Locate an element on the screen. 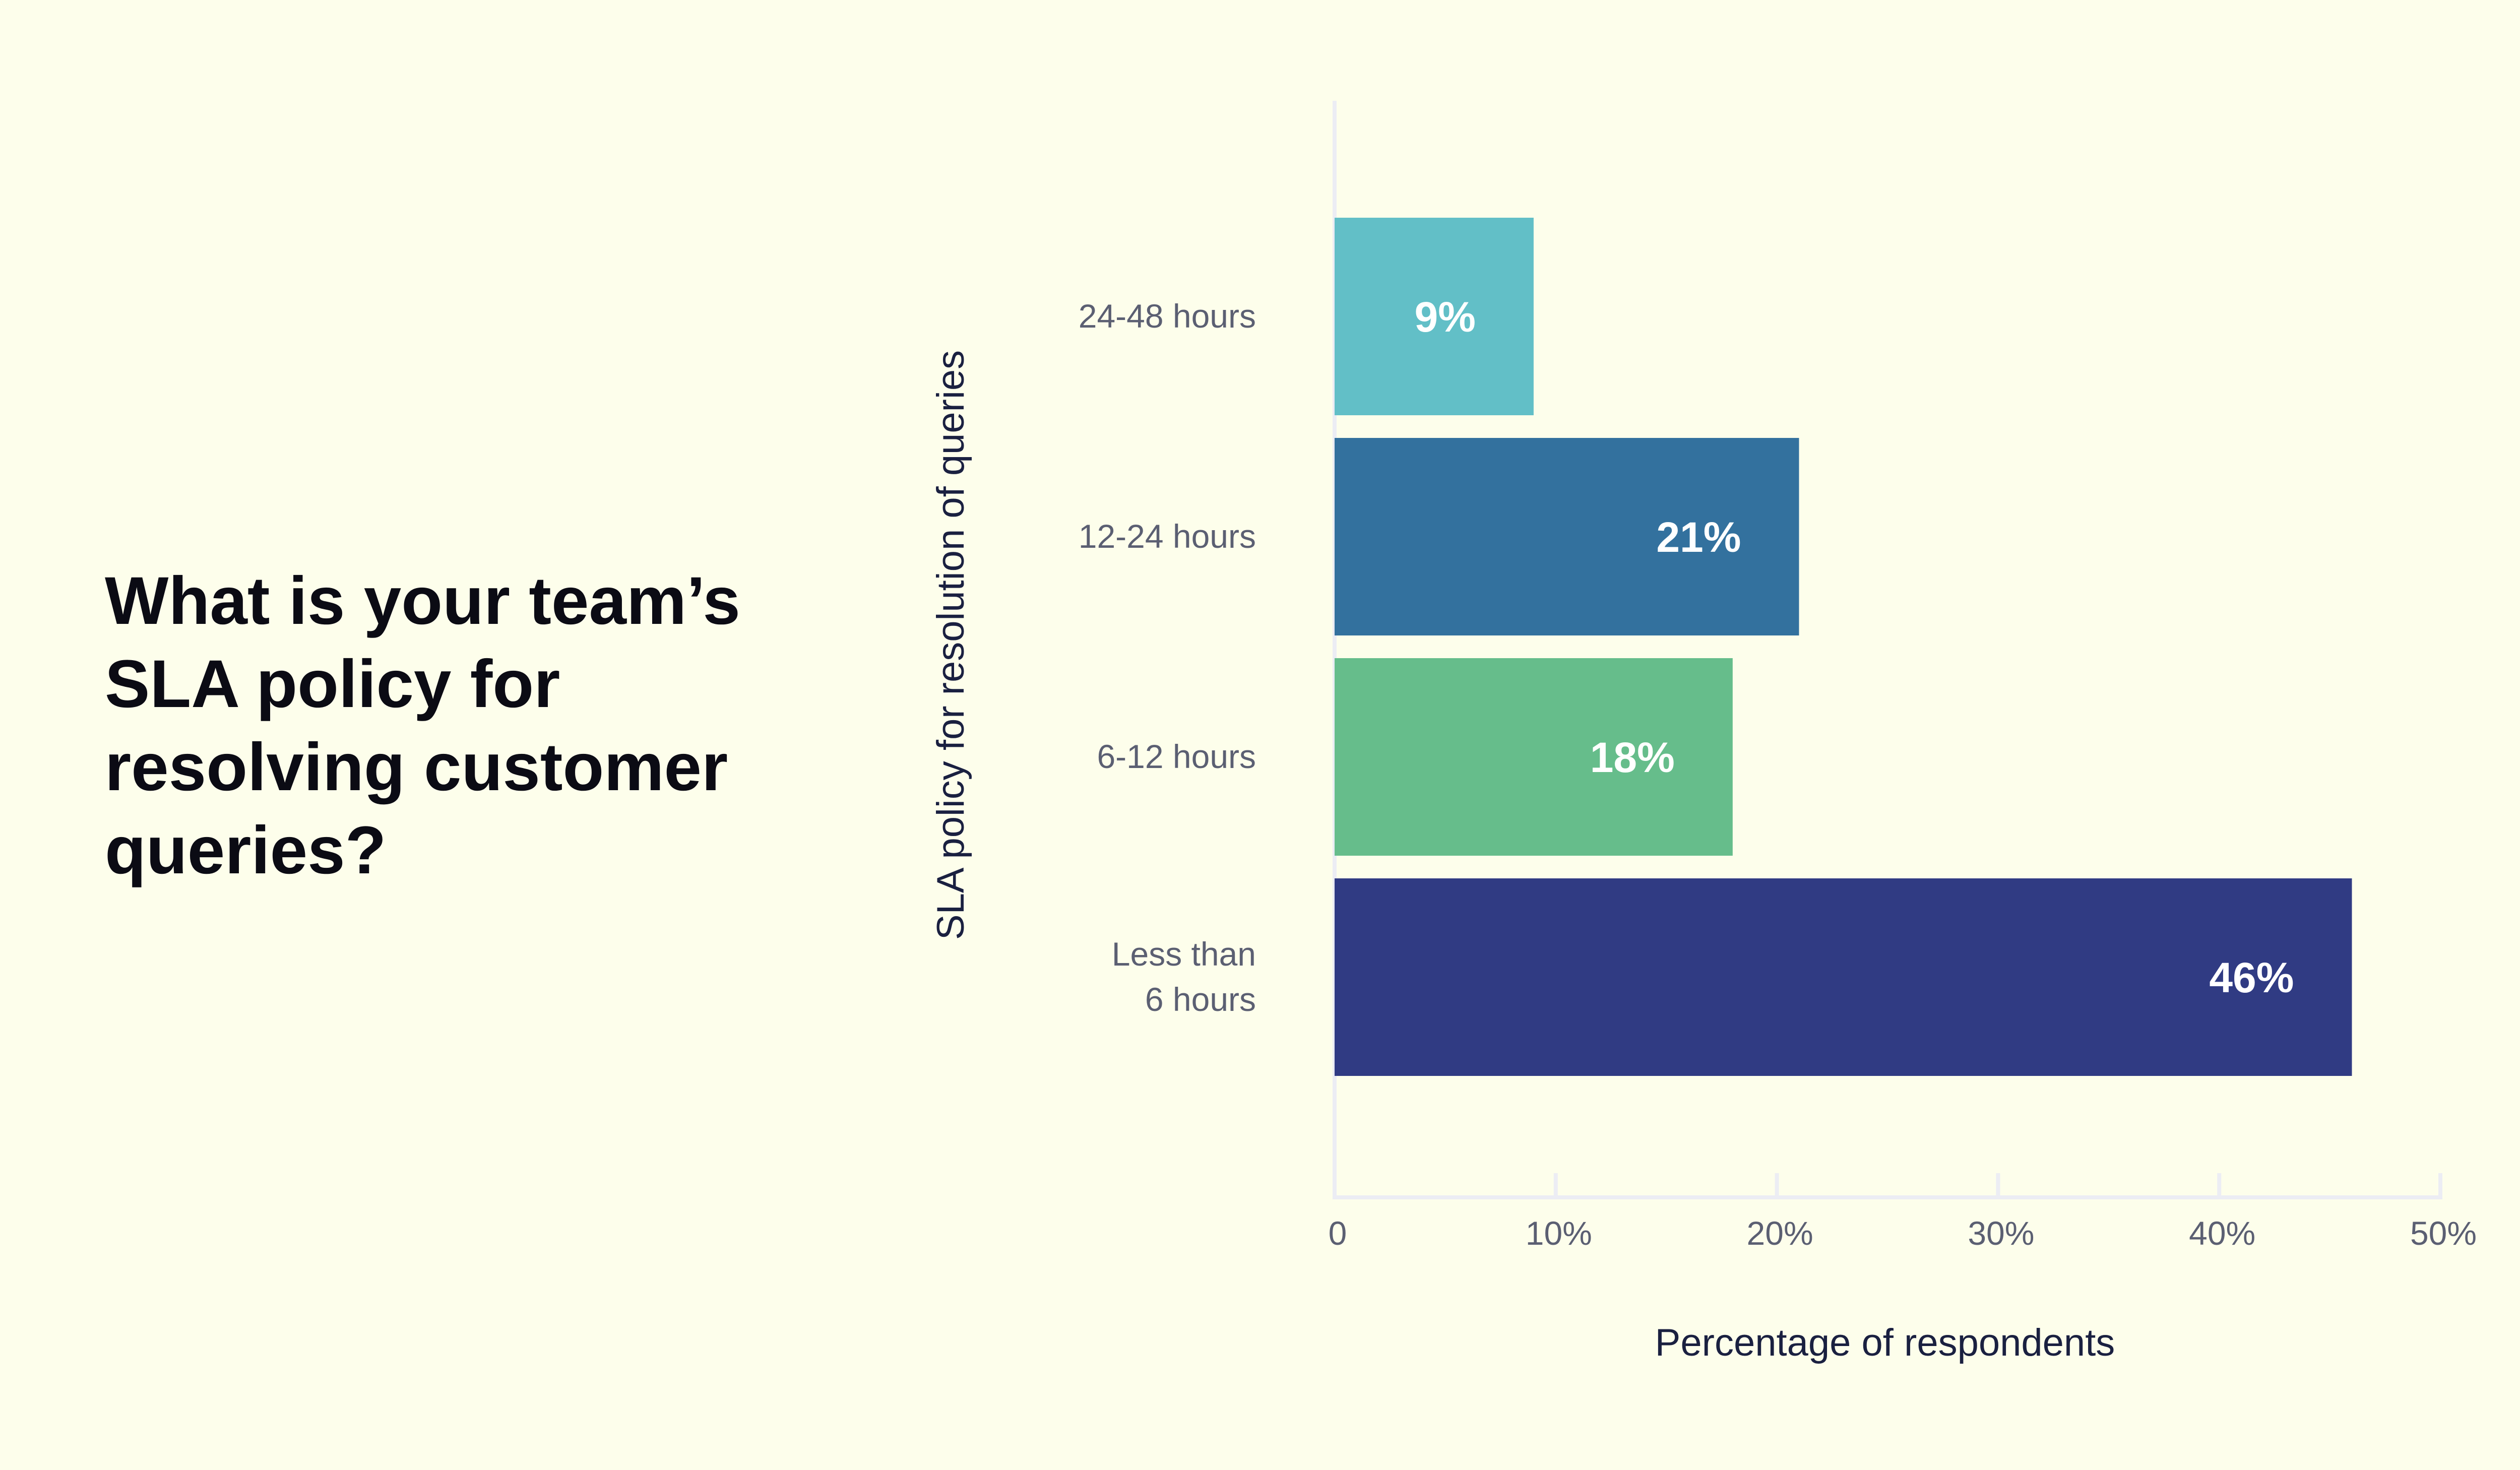  x-tick-label-1: 10% is located at coordinates (1559, 1233).